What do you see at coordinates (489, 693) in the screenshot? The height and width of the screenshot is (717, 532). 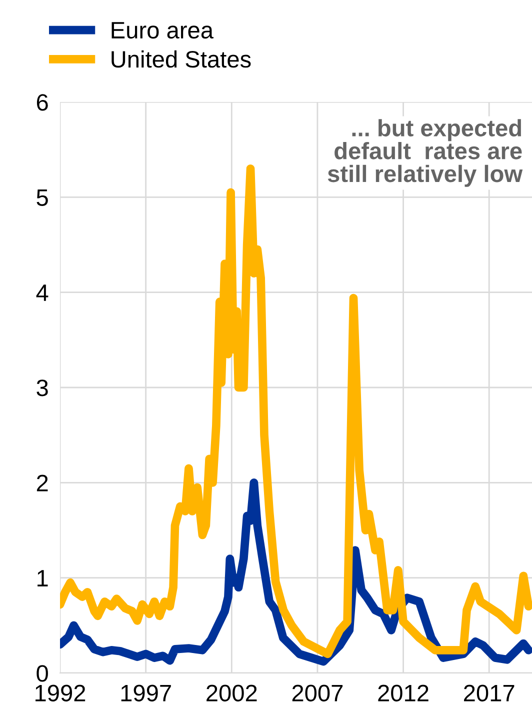 I see `x-tick-label: 2017` at bounding box center [489, 693].